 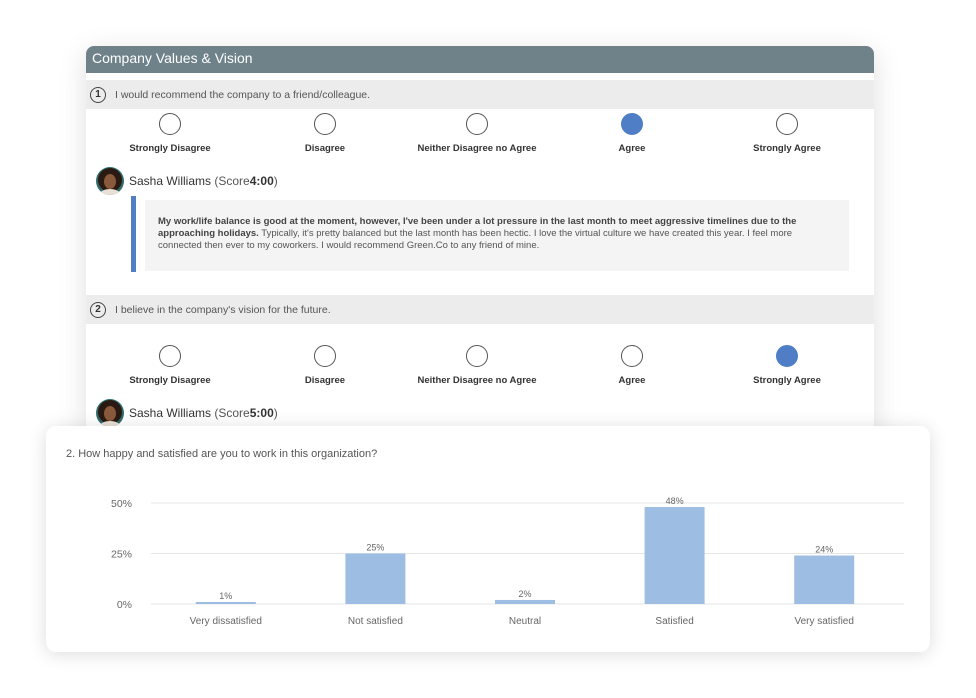 I want to click on q2-reviewer: Sasha Williams (Score 5:00), so click(x=187, y=413).